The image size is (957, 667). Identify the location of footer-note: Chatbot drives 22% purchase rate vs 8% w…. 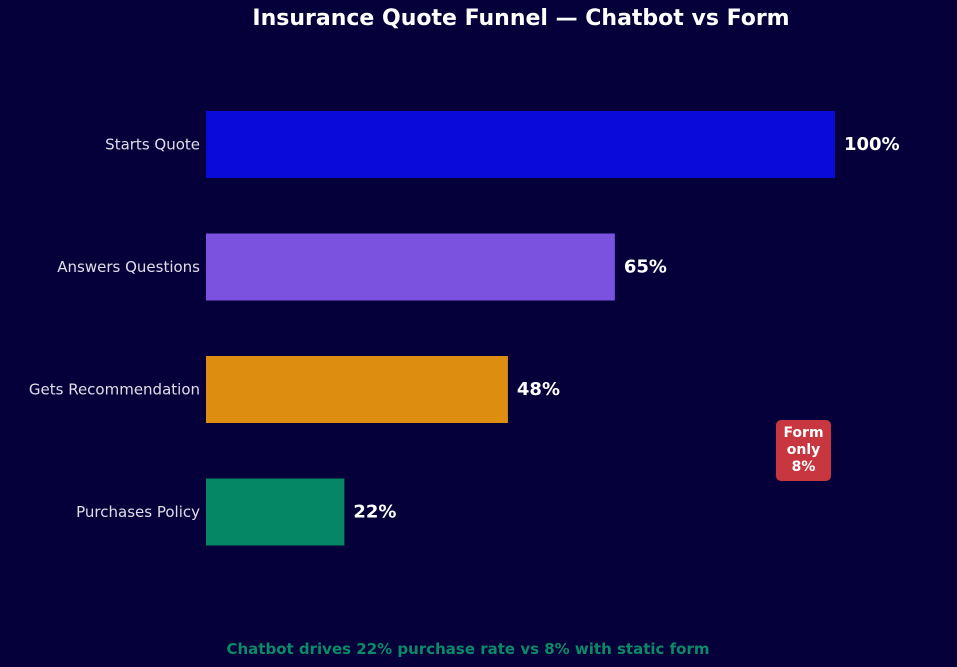
(468, 649).